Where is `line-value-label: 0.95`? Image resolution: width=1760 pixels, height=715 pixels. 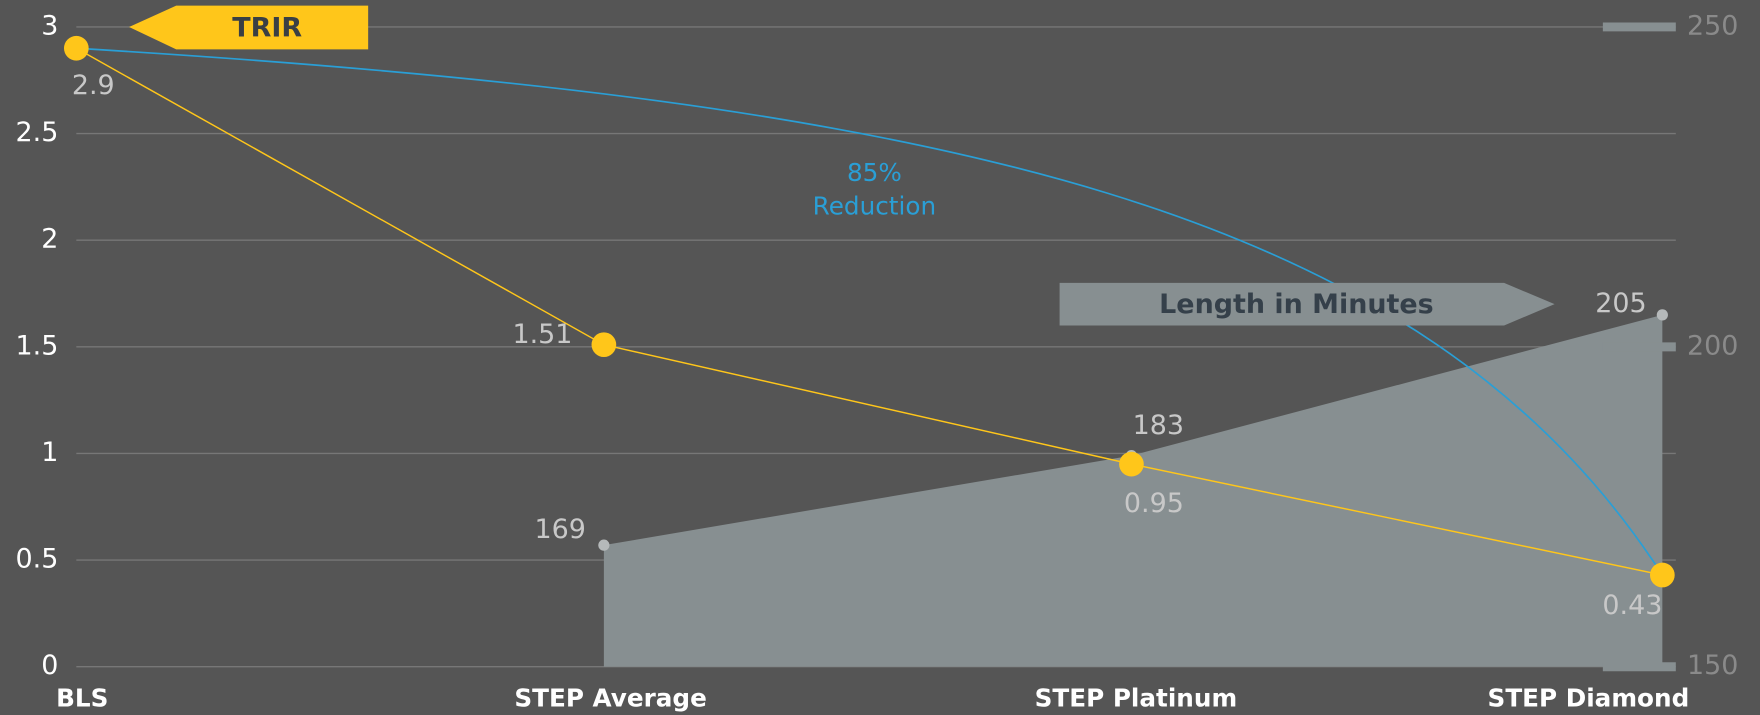
line-value-label: 0.95 is located at coordinates (1154, 503).